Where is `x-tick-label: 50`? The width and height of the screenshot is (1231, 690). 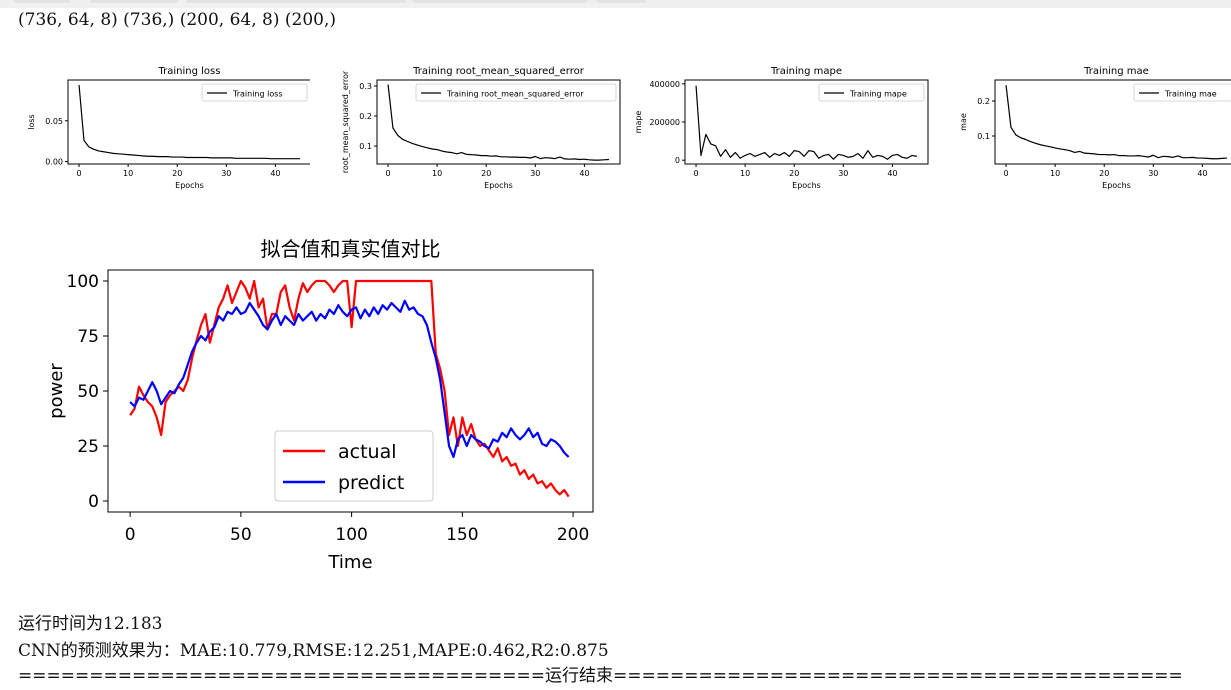 x-tick-label: 50 is located at coordinates (241, 535).